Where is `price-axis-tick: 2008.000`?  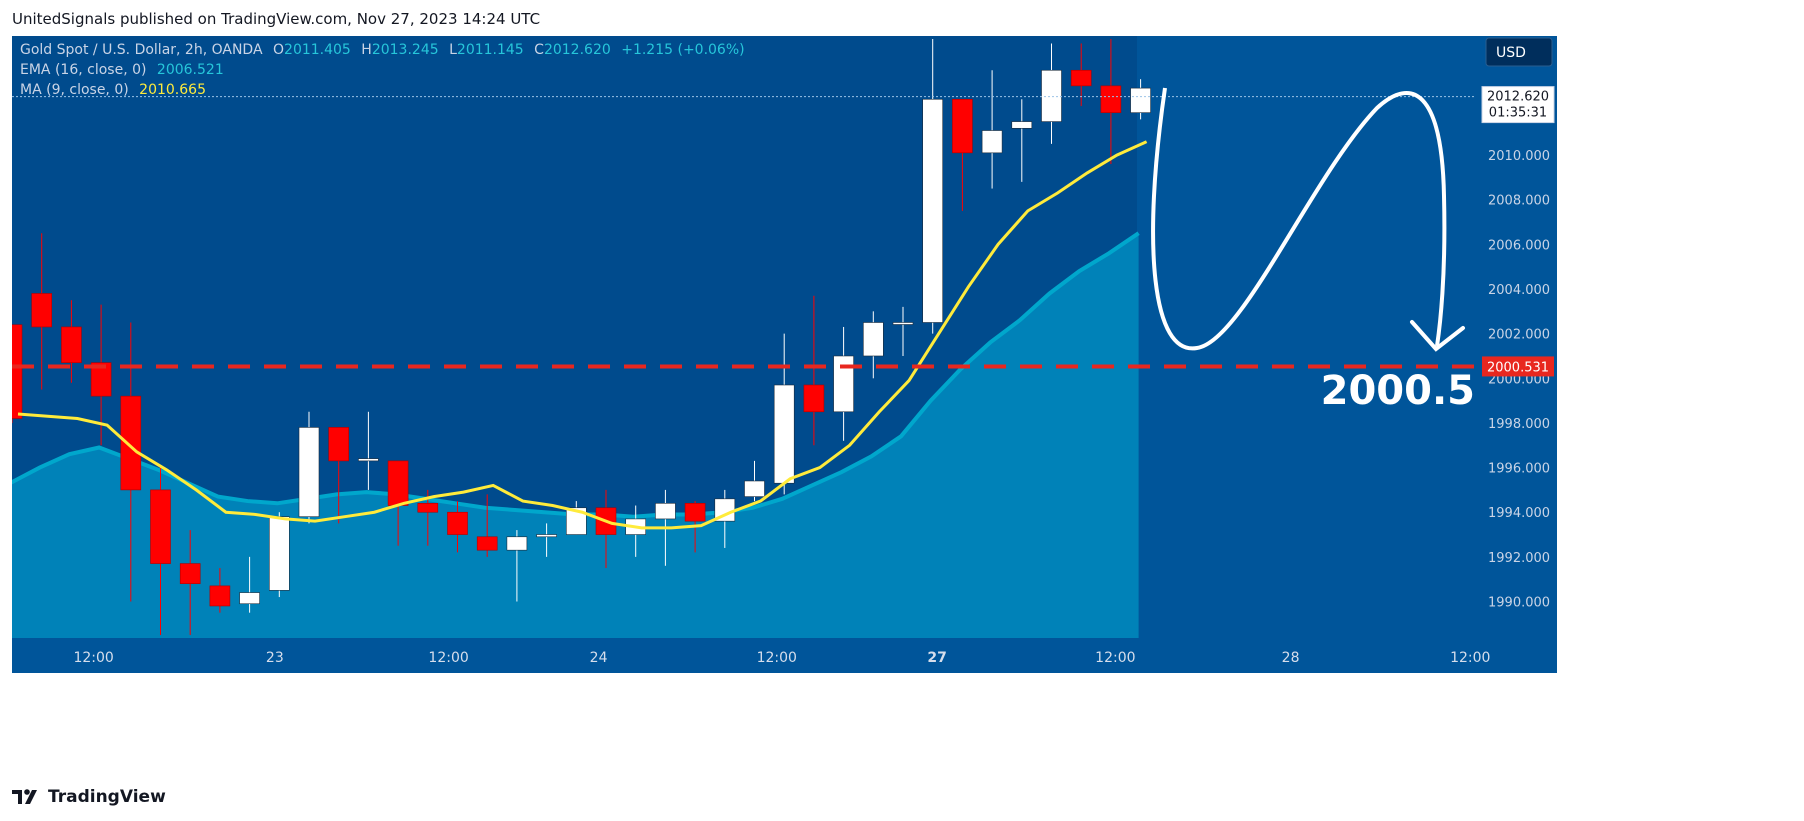
price-axis-tick: 2008.000 is located at coordinates (1519, 201).